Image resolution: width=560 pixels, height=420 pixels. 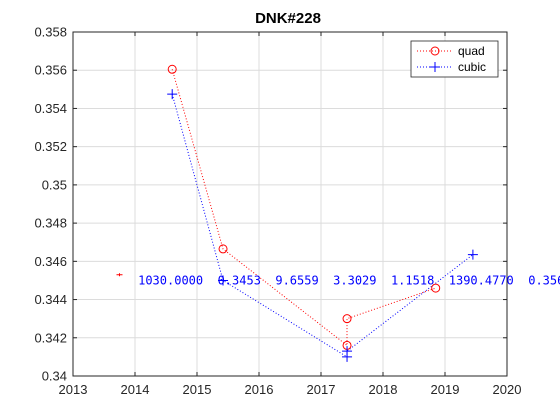 What do you see at coordinates (73, 389) in the screenshot?
I see `x-tick-label: 2013` at bounding box center [73, 389].